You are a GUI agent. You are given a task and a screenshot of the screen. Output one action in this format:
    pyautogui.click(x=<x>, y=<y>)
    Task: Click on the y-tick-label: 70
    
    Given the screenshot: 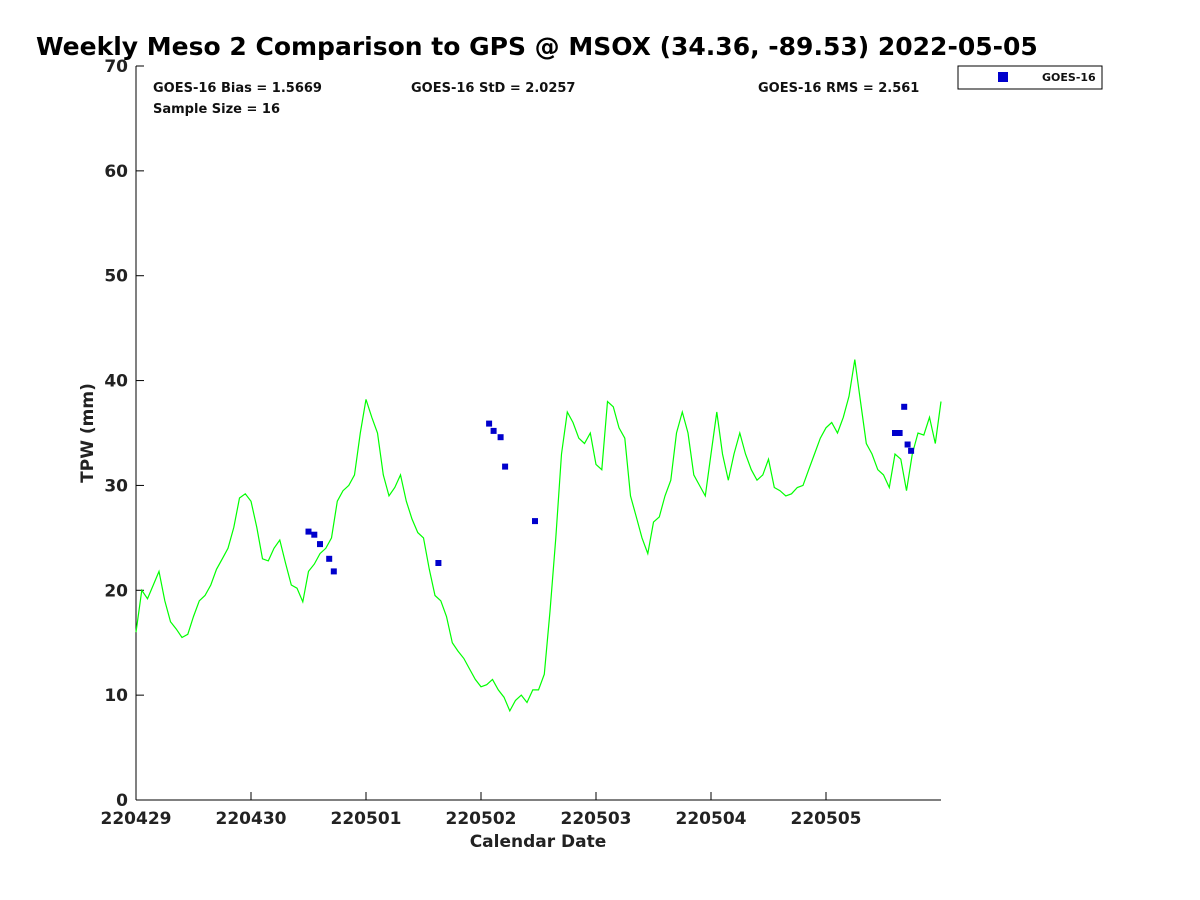 What is the action you would take?
    pyautogui.click(x=116, y=67)
    